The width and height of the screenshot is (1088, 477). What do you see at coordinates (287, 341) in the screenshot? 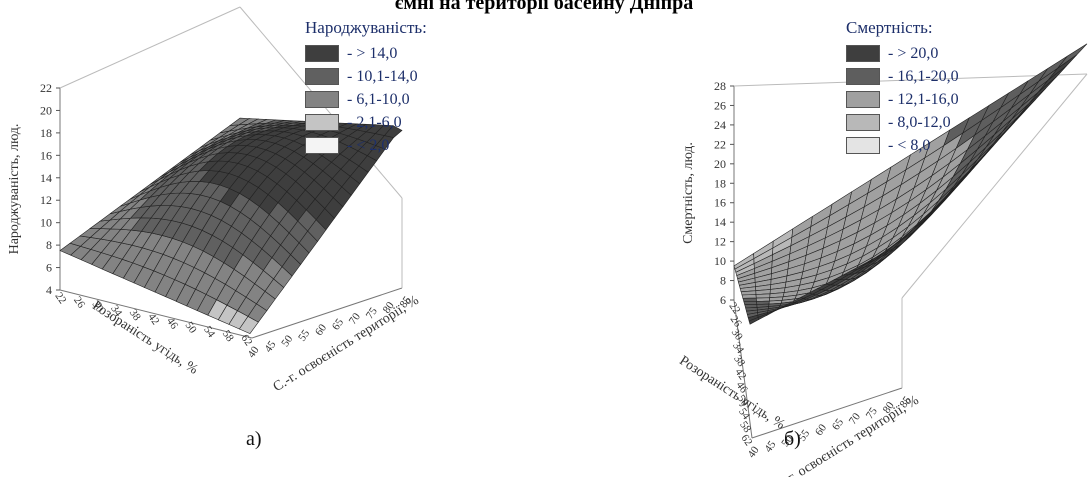
I see `x-tick-label: 50` at bounding box center [287, 341].